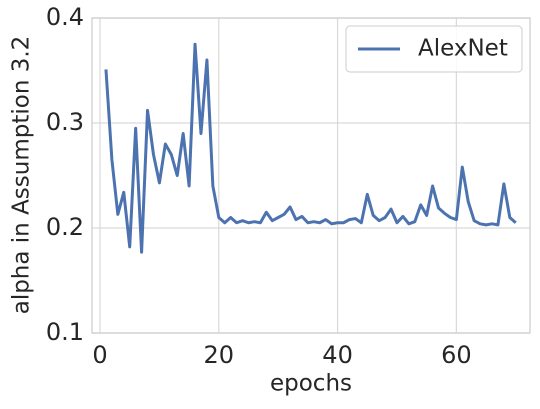 Image resolution: width=540 pixels, height=409 pixels. What do you see at coordinates (463, 49) in the screenshot?
I see `legend-label: AlexNet` at bounding box center [463, 49].